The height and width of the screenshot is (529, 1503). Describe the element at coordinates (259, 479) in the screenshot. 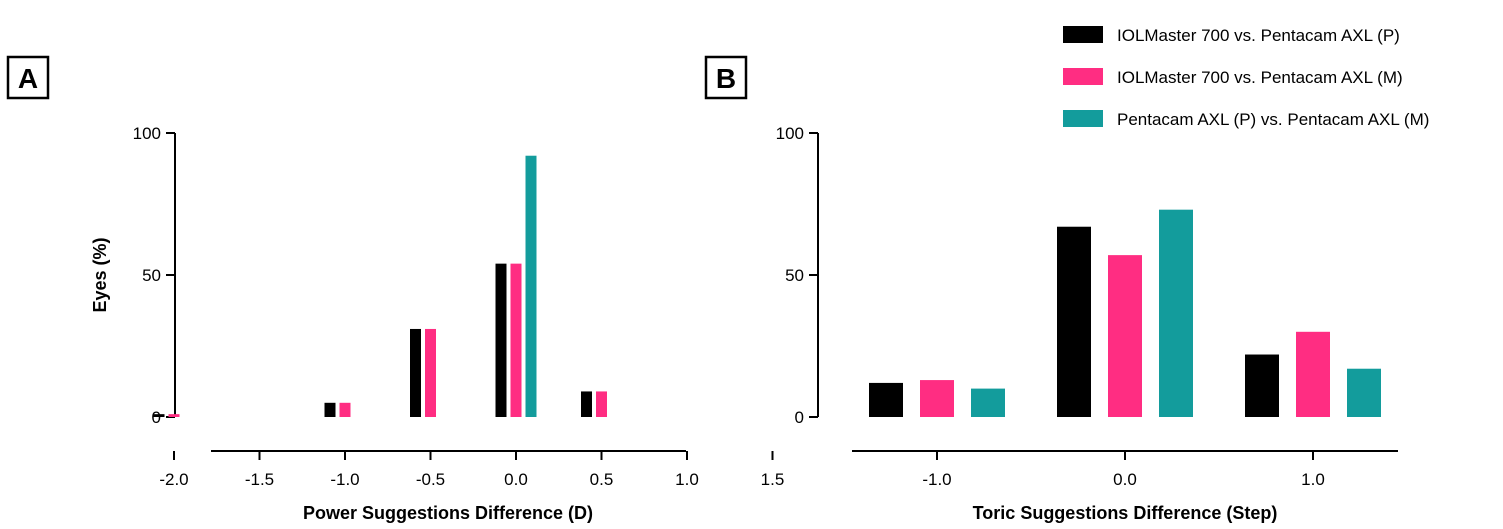

I see `chart-a-x-tick-label: -1.5` at that location.